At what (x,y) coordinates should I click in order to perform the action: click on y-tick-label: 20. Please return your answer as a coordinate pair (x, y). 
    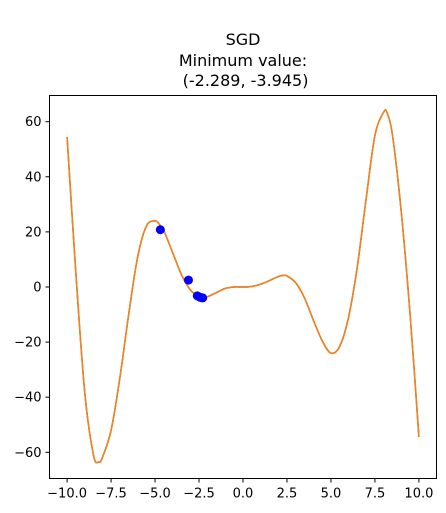
    Looking at the image, I should click on (33, 232).